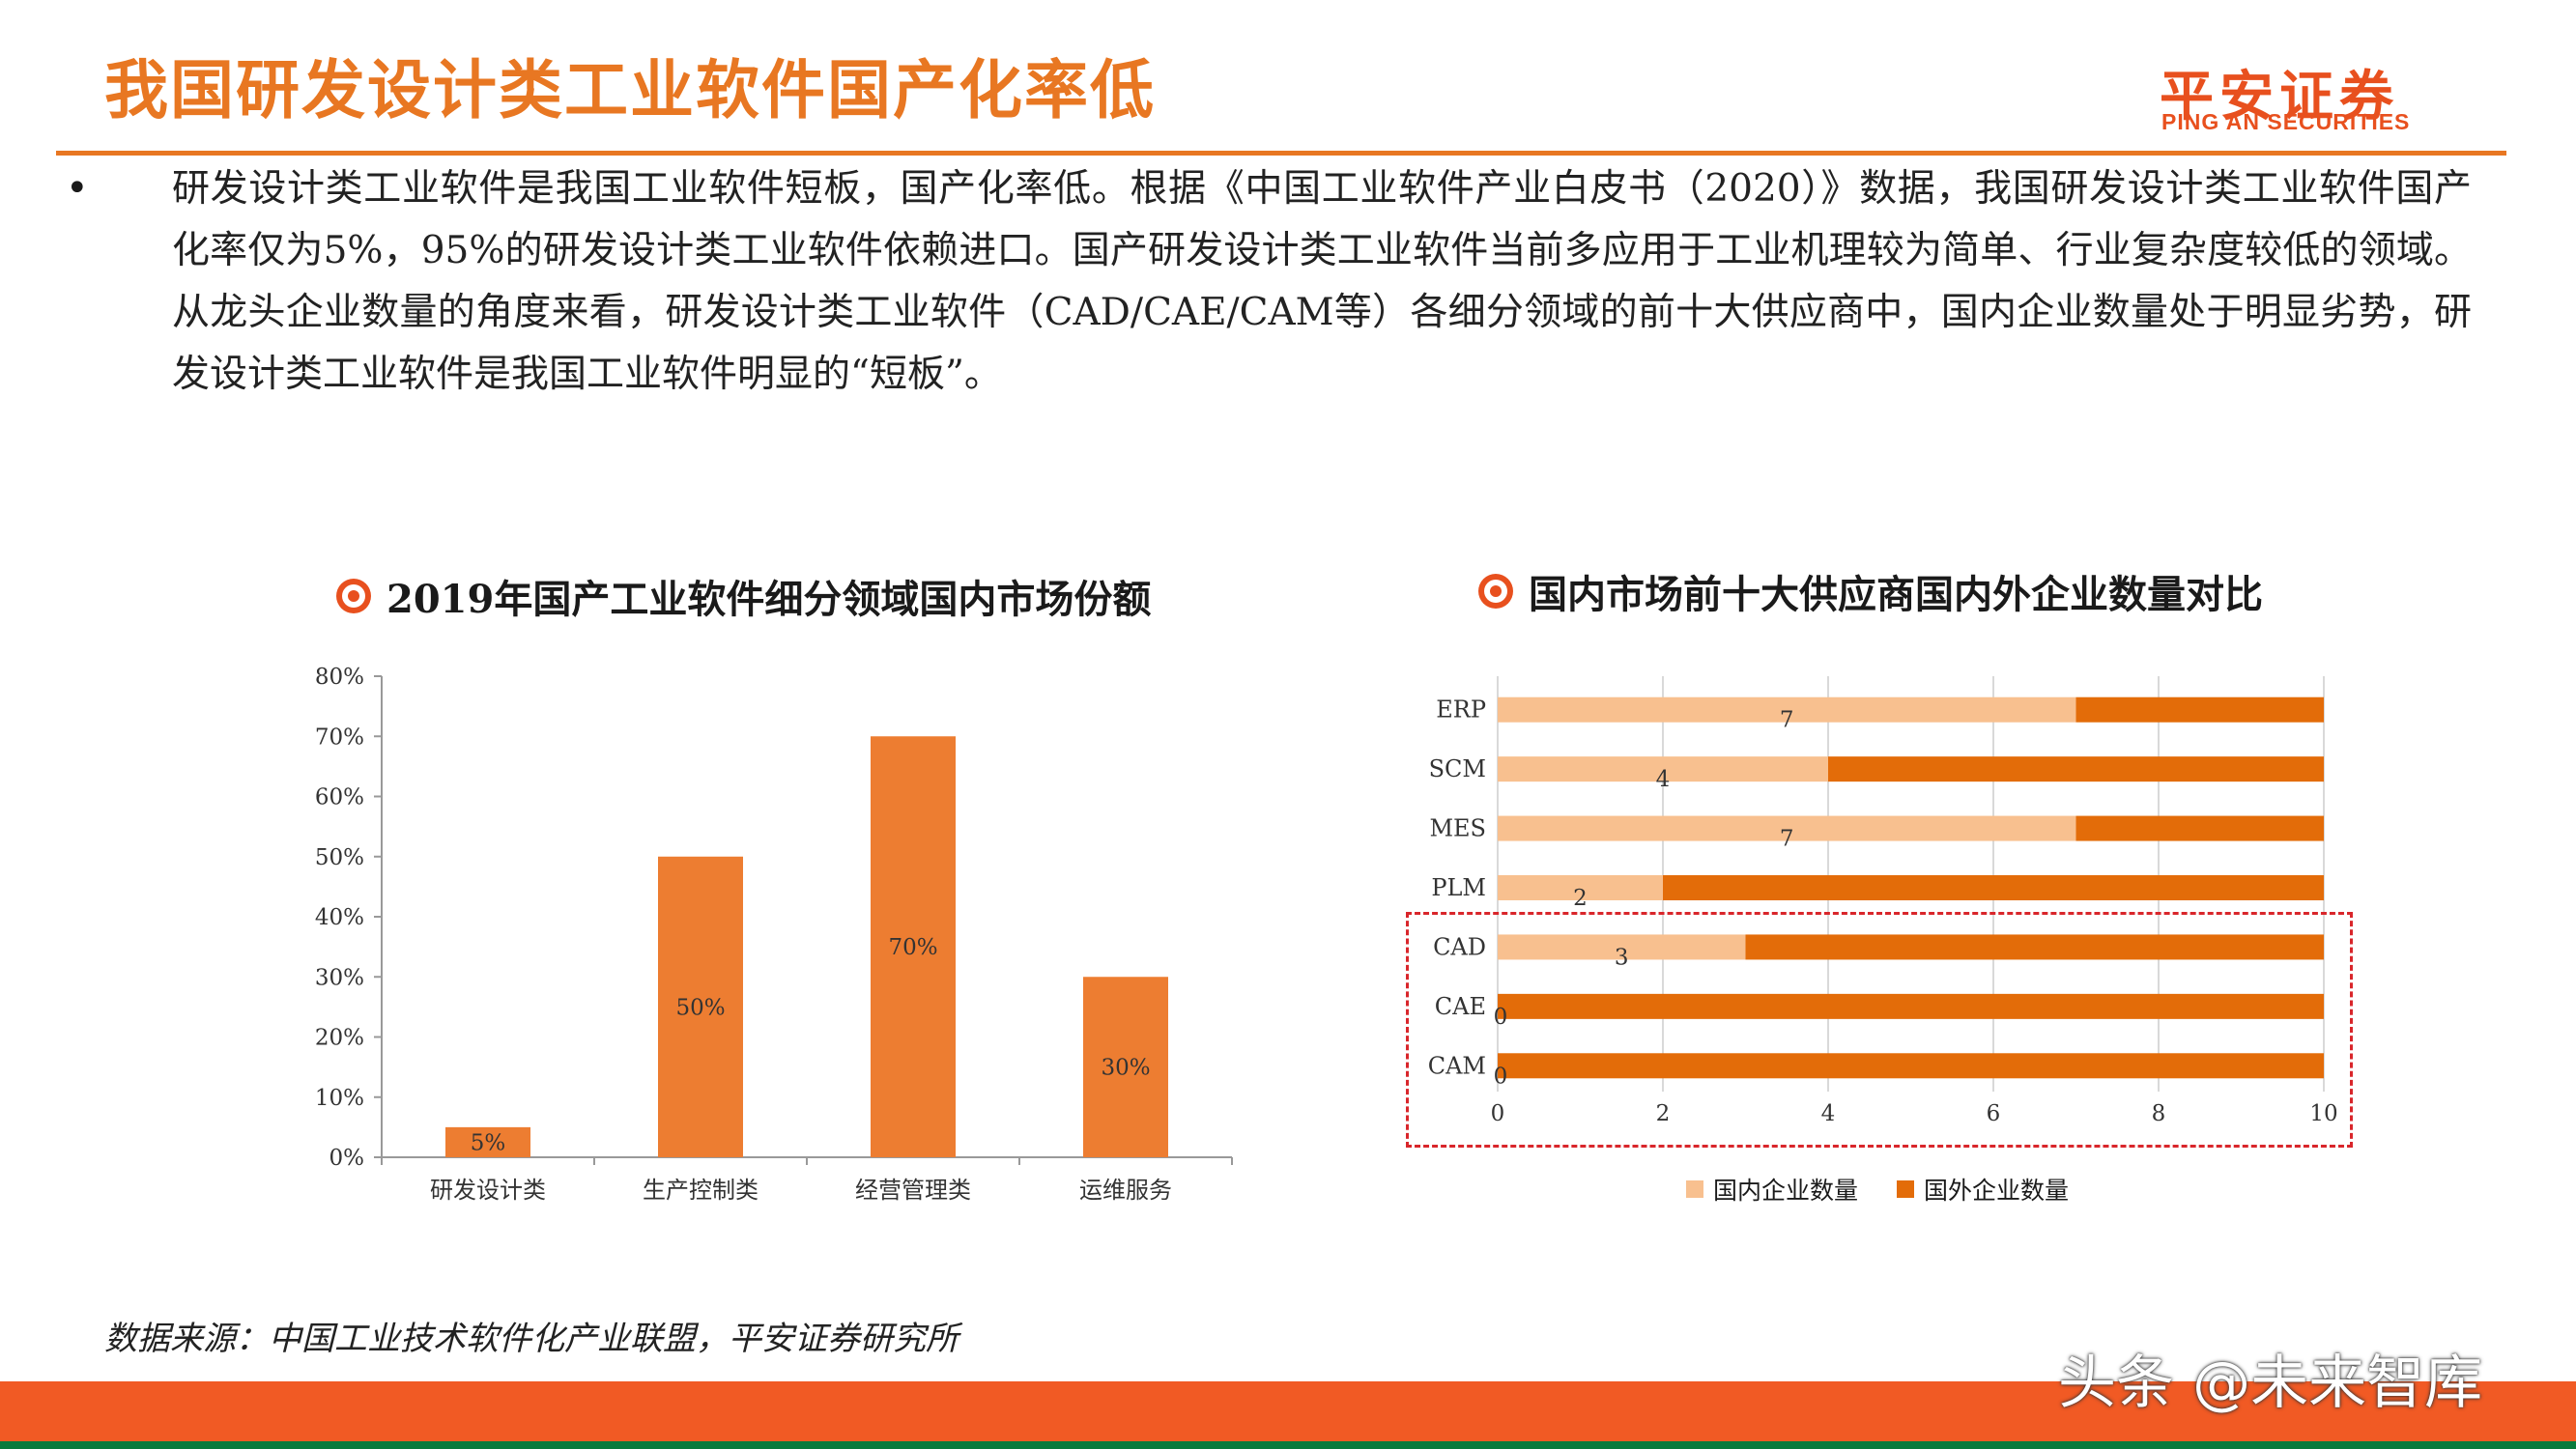 This screenshot has width=2576, height=1449. I want to click on y-tick-label: SCM, so click(1458, 768).